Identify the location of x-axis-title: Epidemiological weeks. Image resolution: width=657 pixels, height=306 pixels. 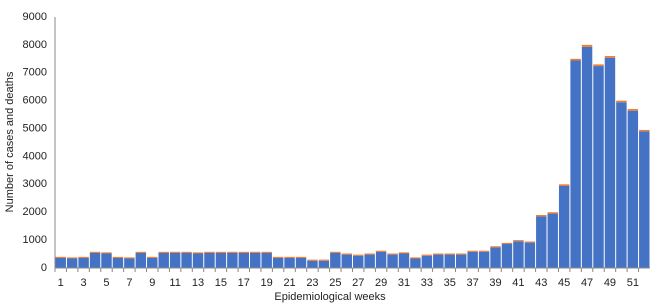
(330, 297).